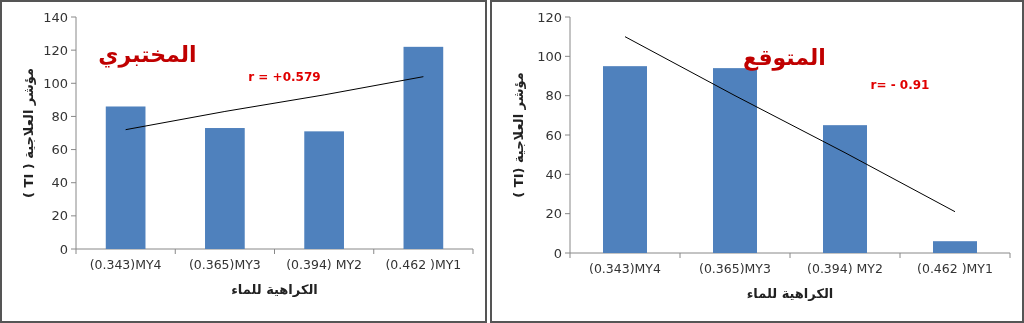  I want to click on text: المتوقع, so click(784, 57).